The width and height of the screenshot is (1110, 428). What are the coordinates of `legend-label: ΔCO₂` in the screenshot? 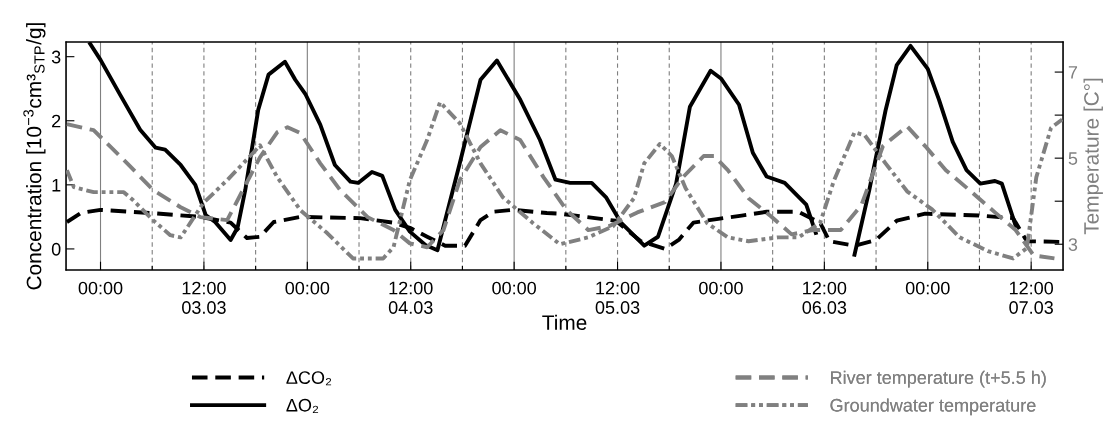 It's located at (309, 378).